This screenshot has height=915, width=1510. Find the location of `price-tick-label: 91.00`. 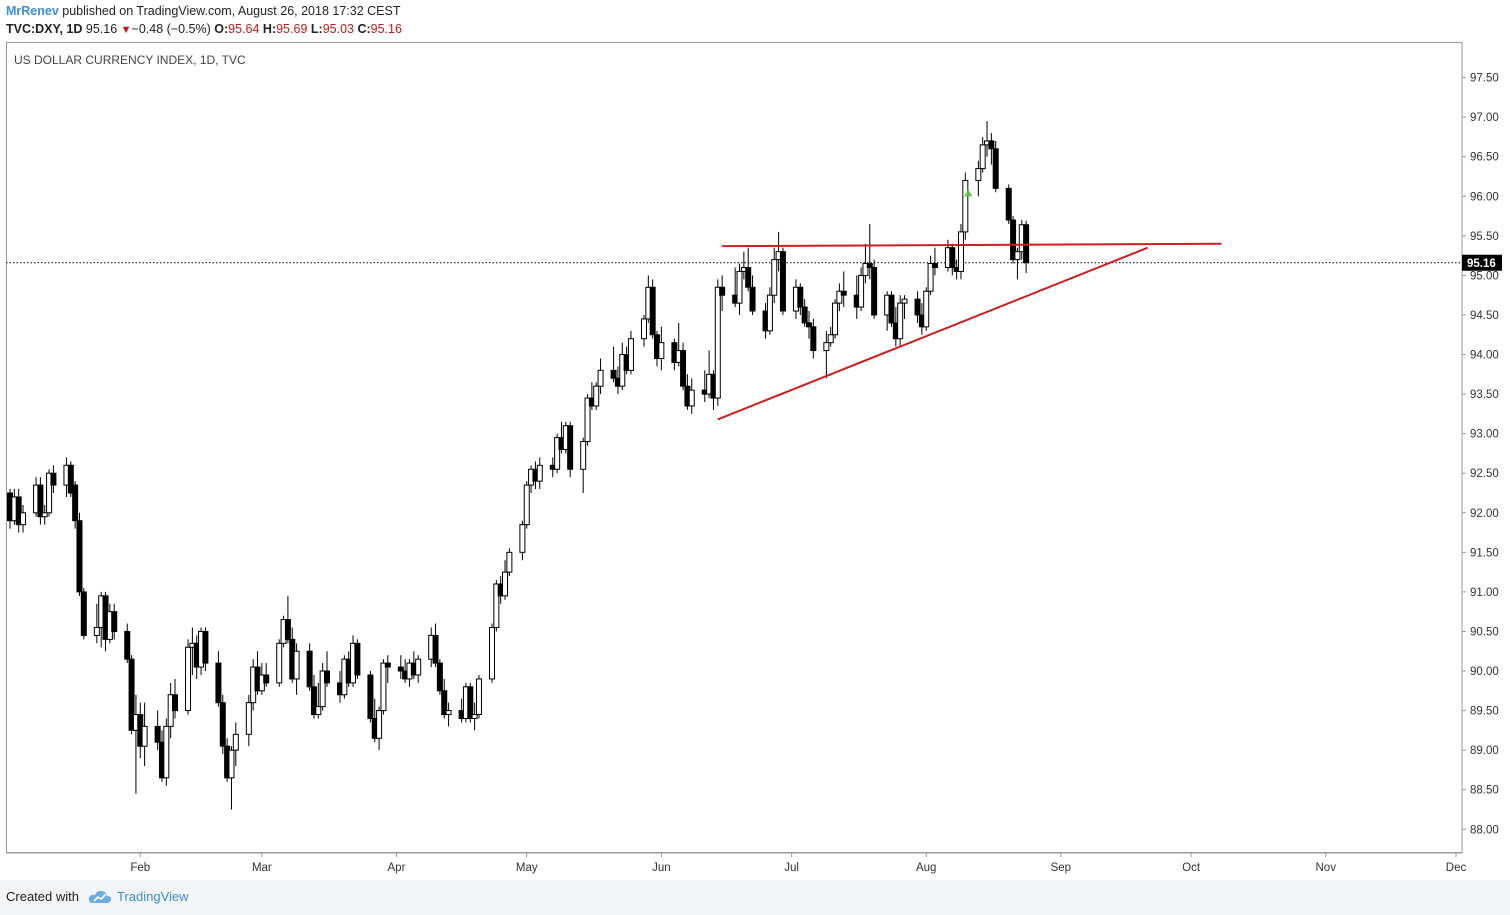

price-tick-label: 91.00 is located at coordinates (1484, 593).